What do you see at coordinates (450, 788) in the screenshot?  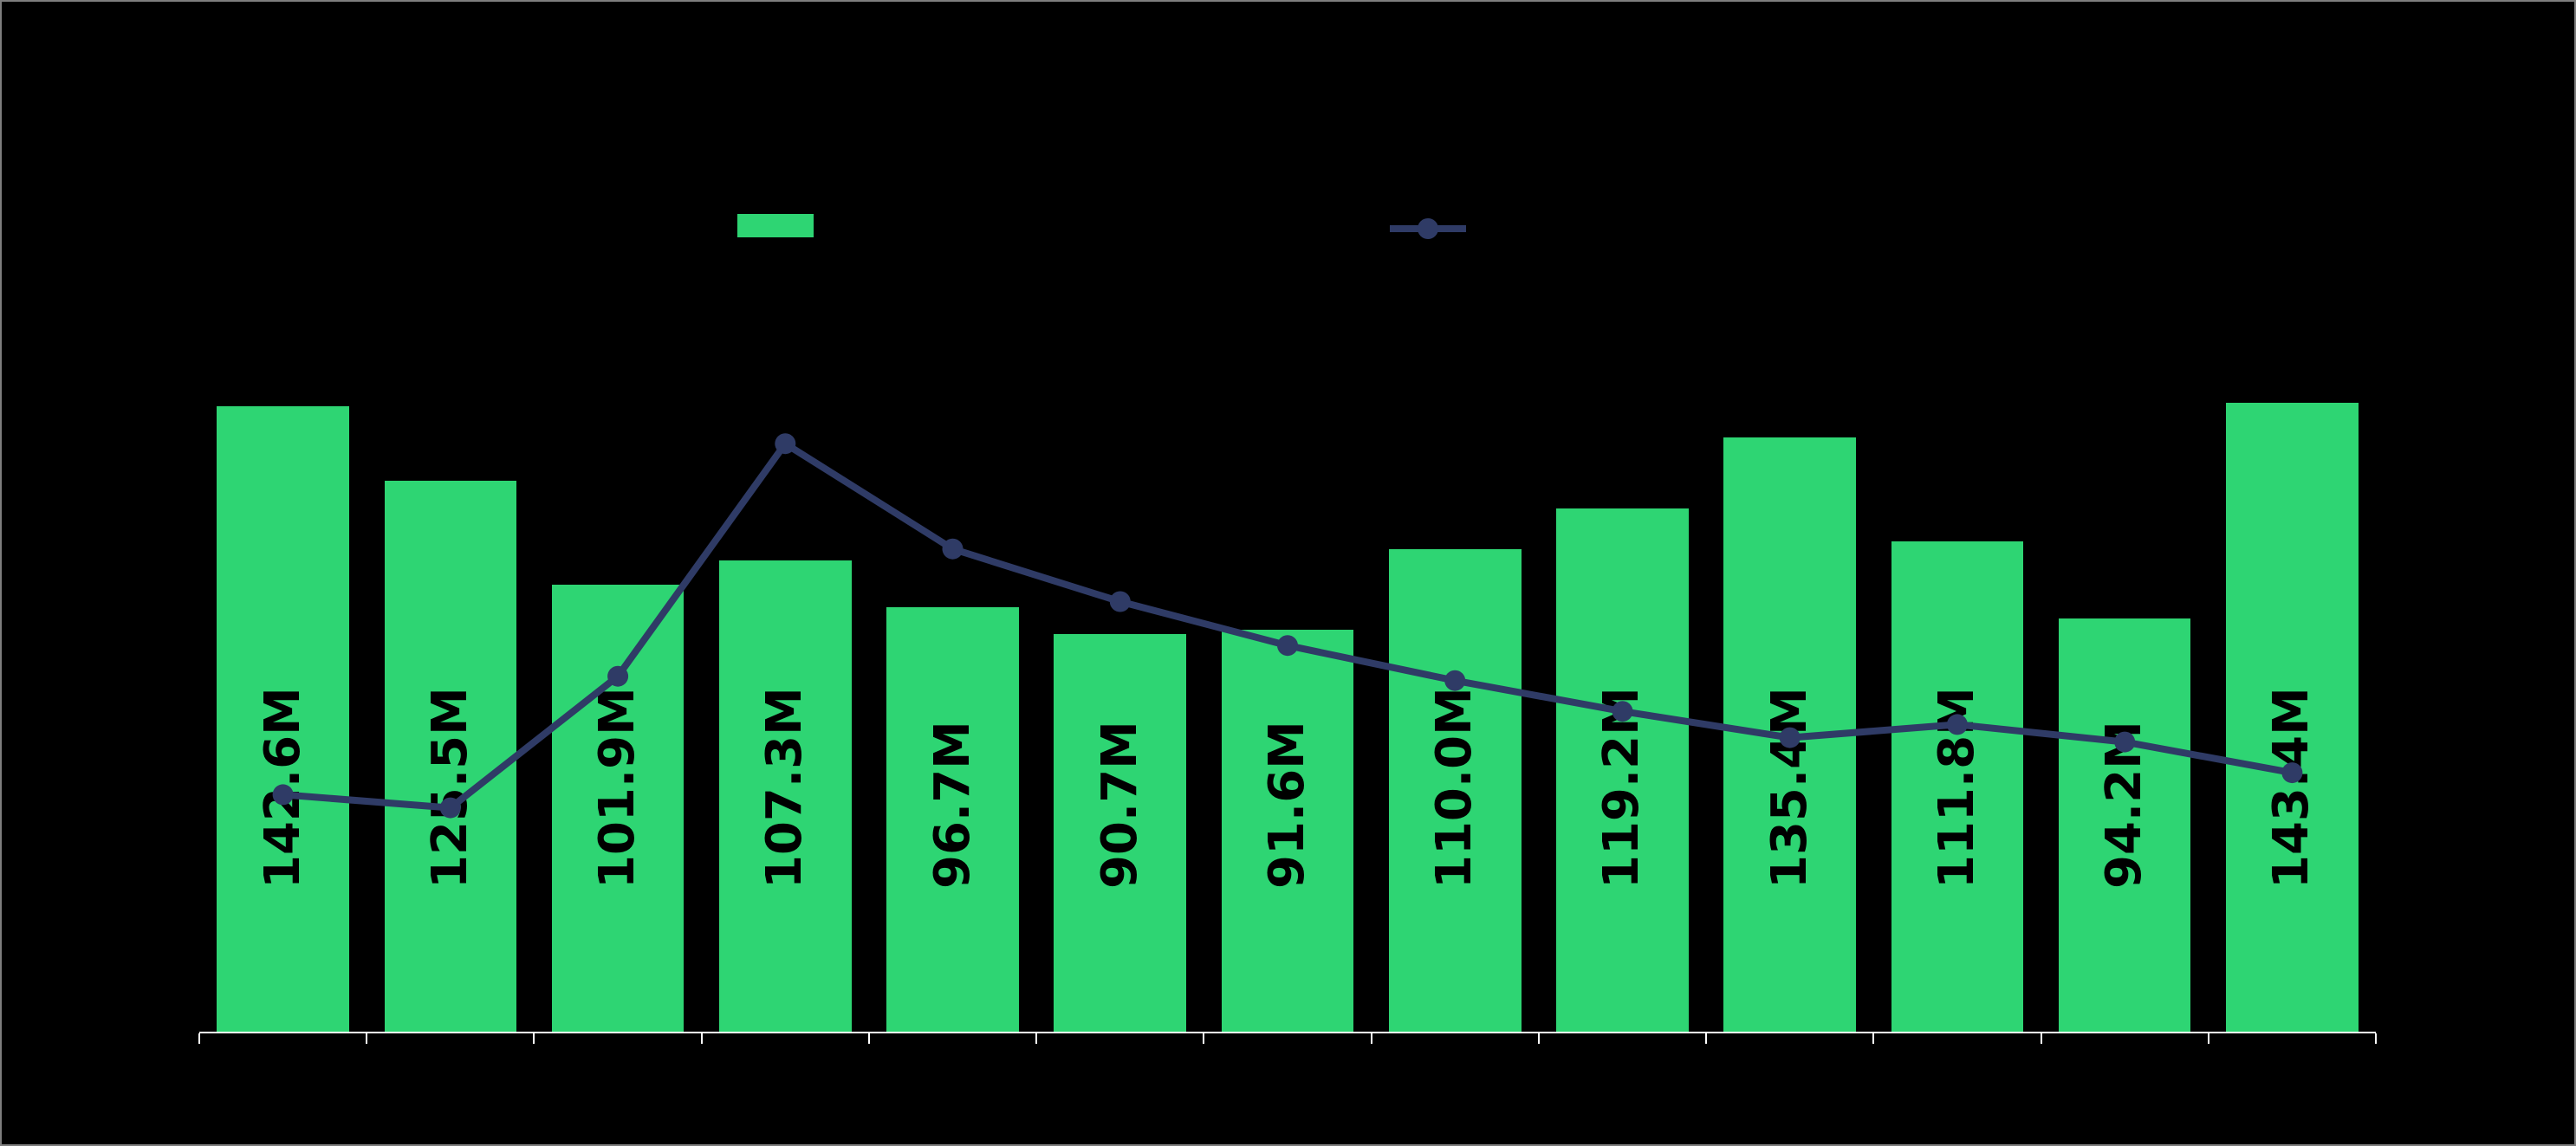 I see `bar-value-label: 125.5M` at bounding box center [450, 788].